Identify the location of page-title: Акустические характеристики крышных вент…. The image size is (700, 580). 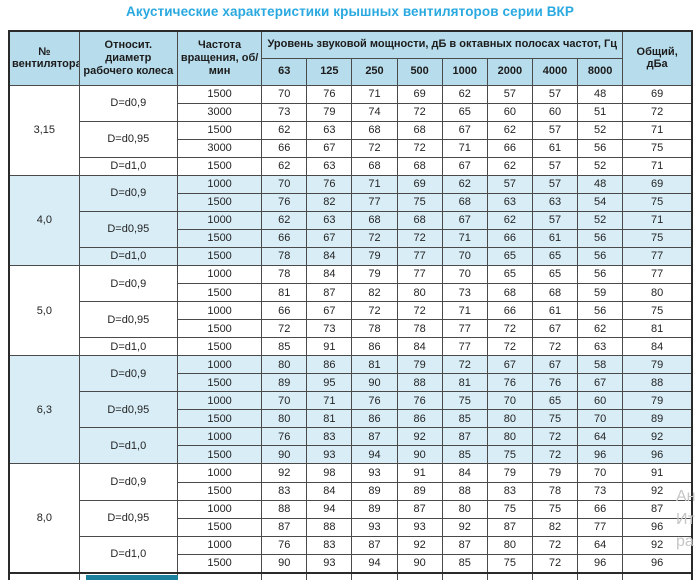
(349, 11).